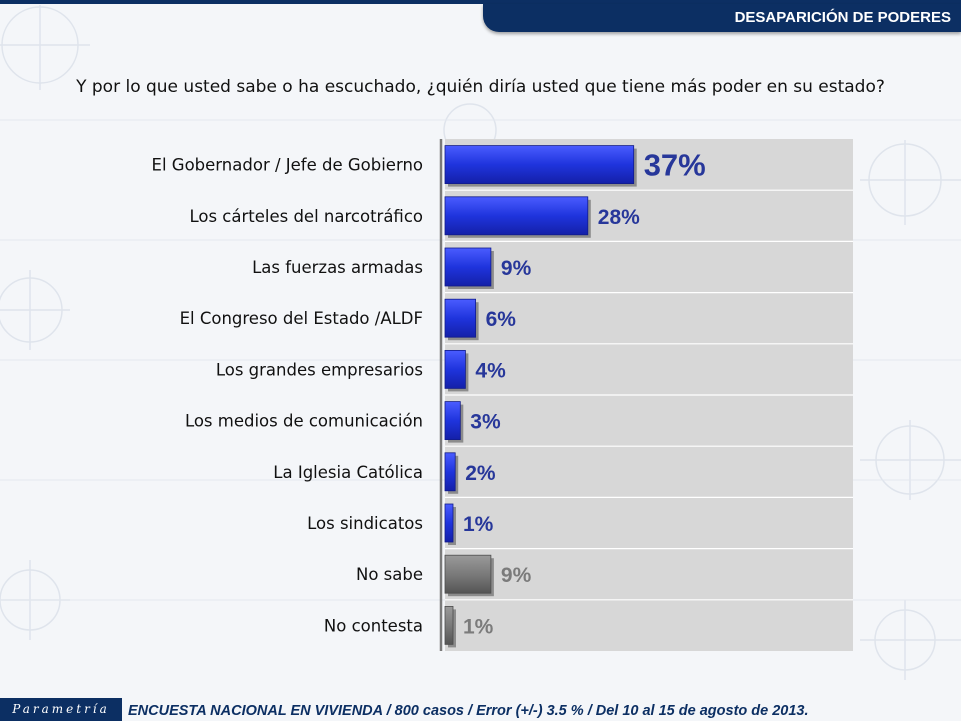  What do you see at coordinates (501, 319) in the screenshot?
I see `value-label: 6%` at bounding box center [501, 319].